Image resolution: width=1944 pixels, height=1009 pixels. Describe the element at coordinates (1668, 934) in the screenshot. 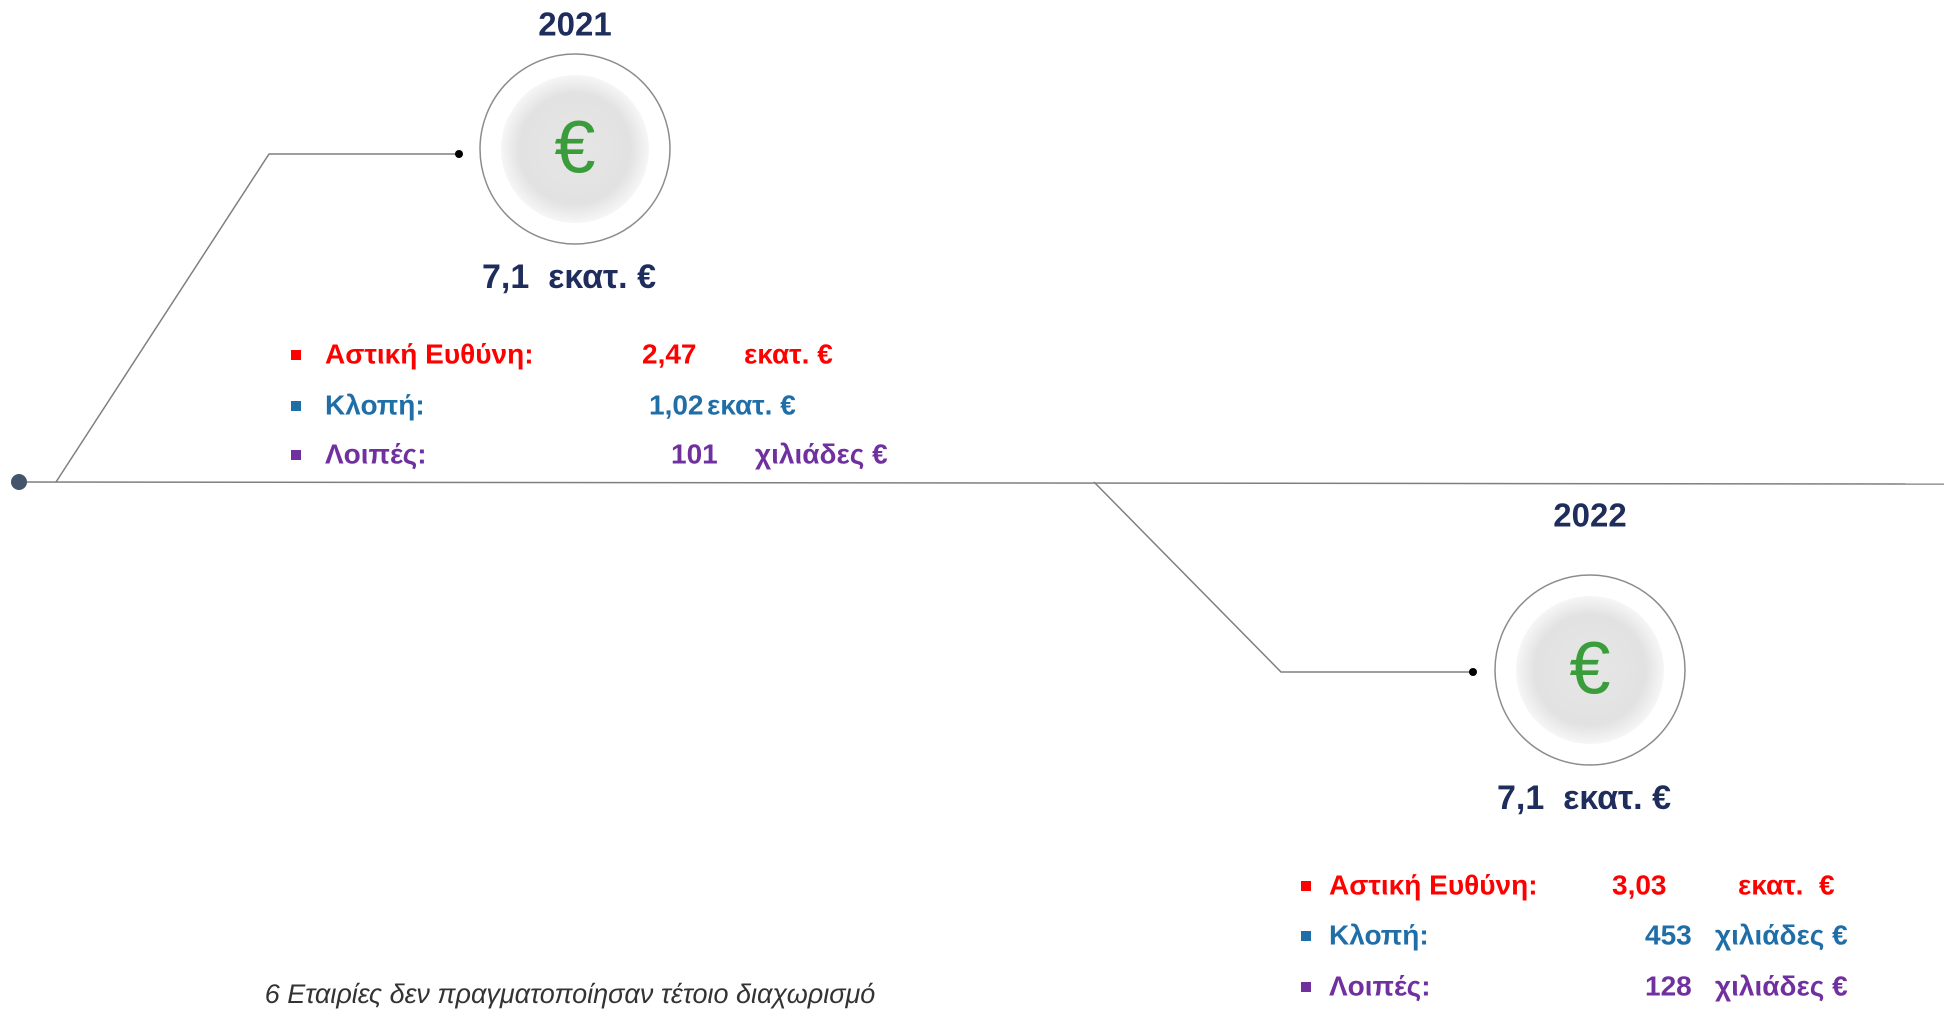

I see `item-amount: 453` at that location.